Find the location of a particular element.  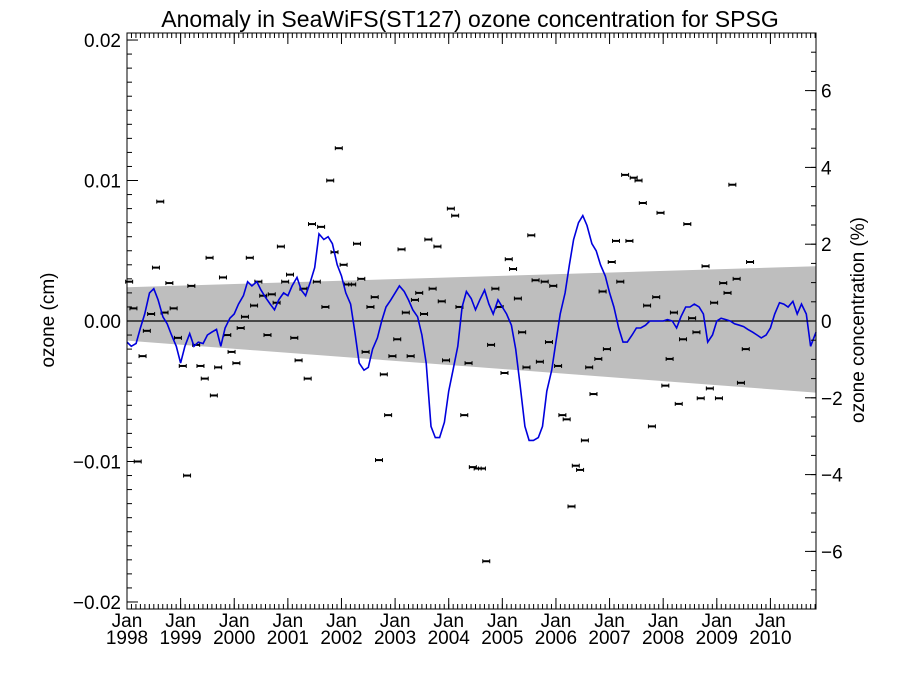

y2-tick-label: 4 is located at coordinates (826, 168).